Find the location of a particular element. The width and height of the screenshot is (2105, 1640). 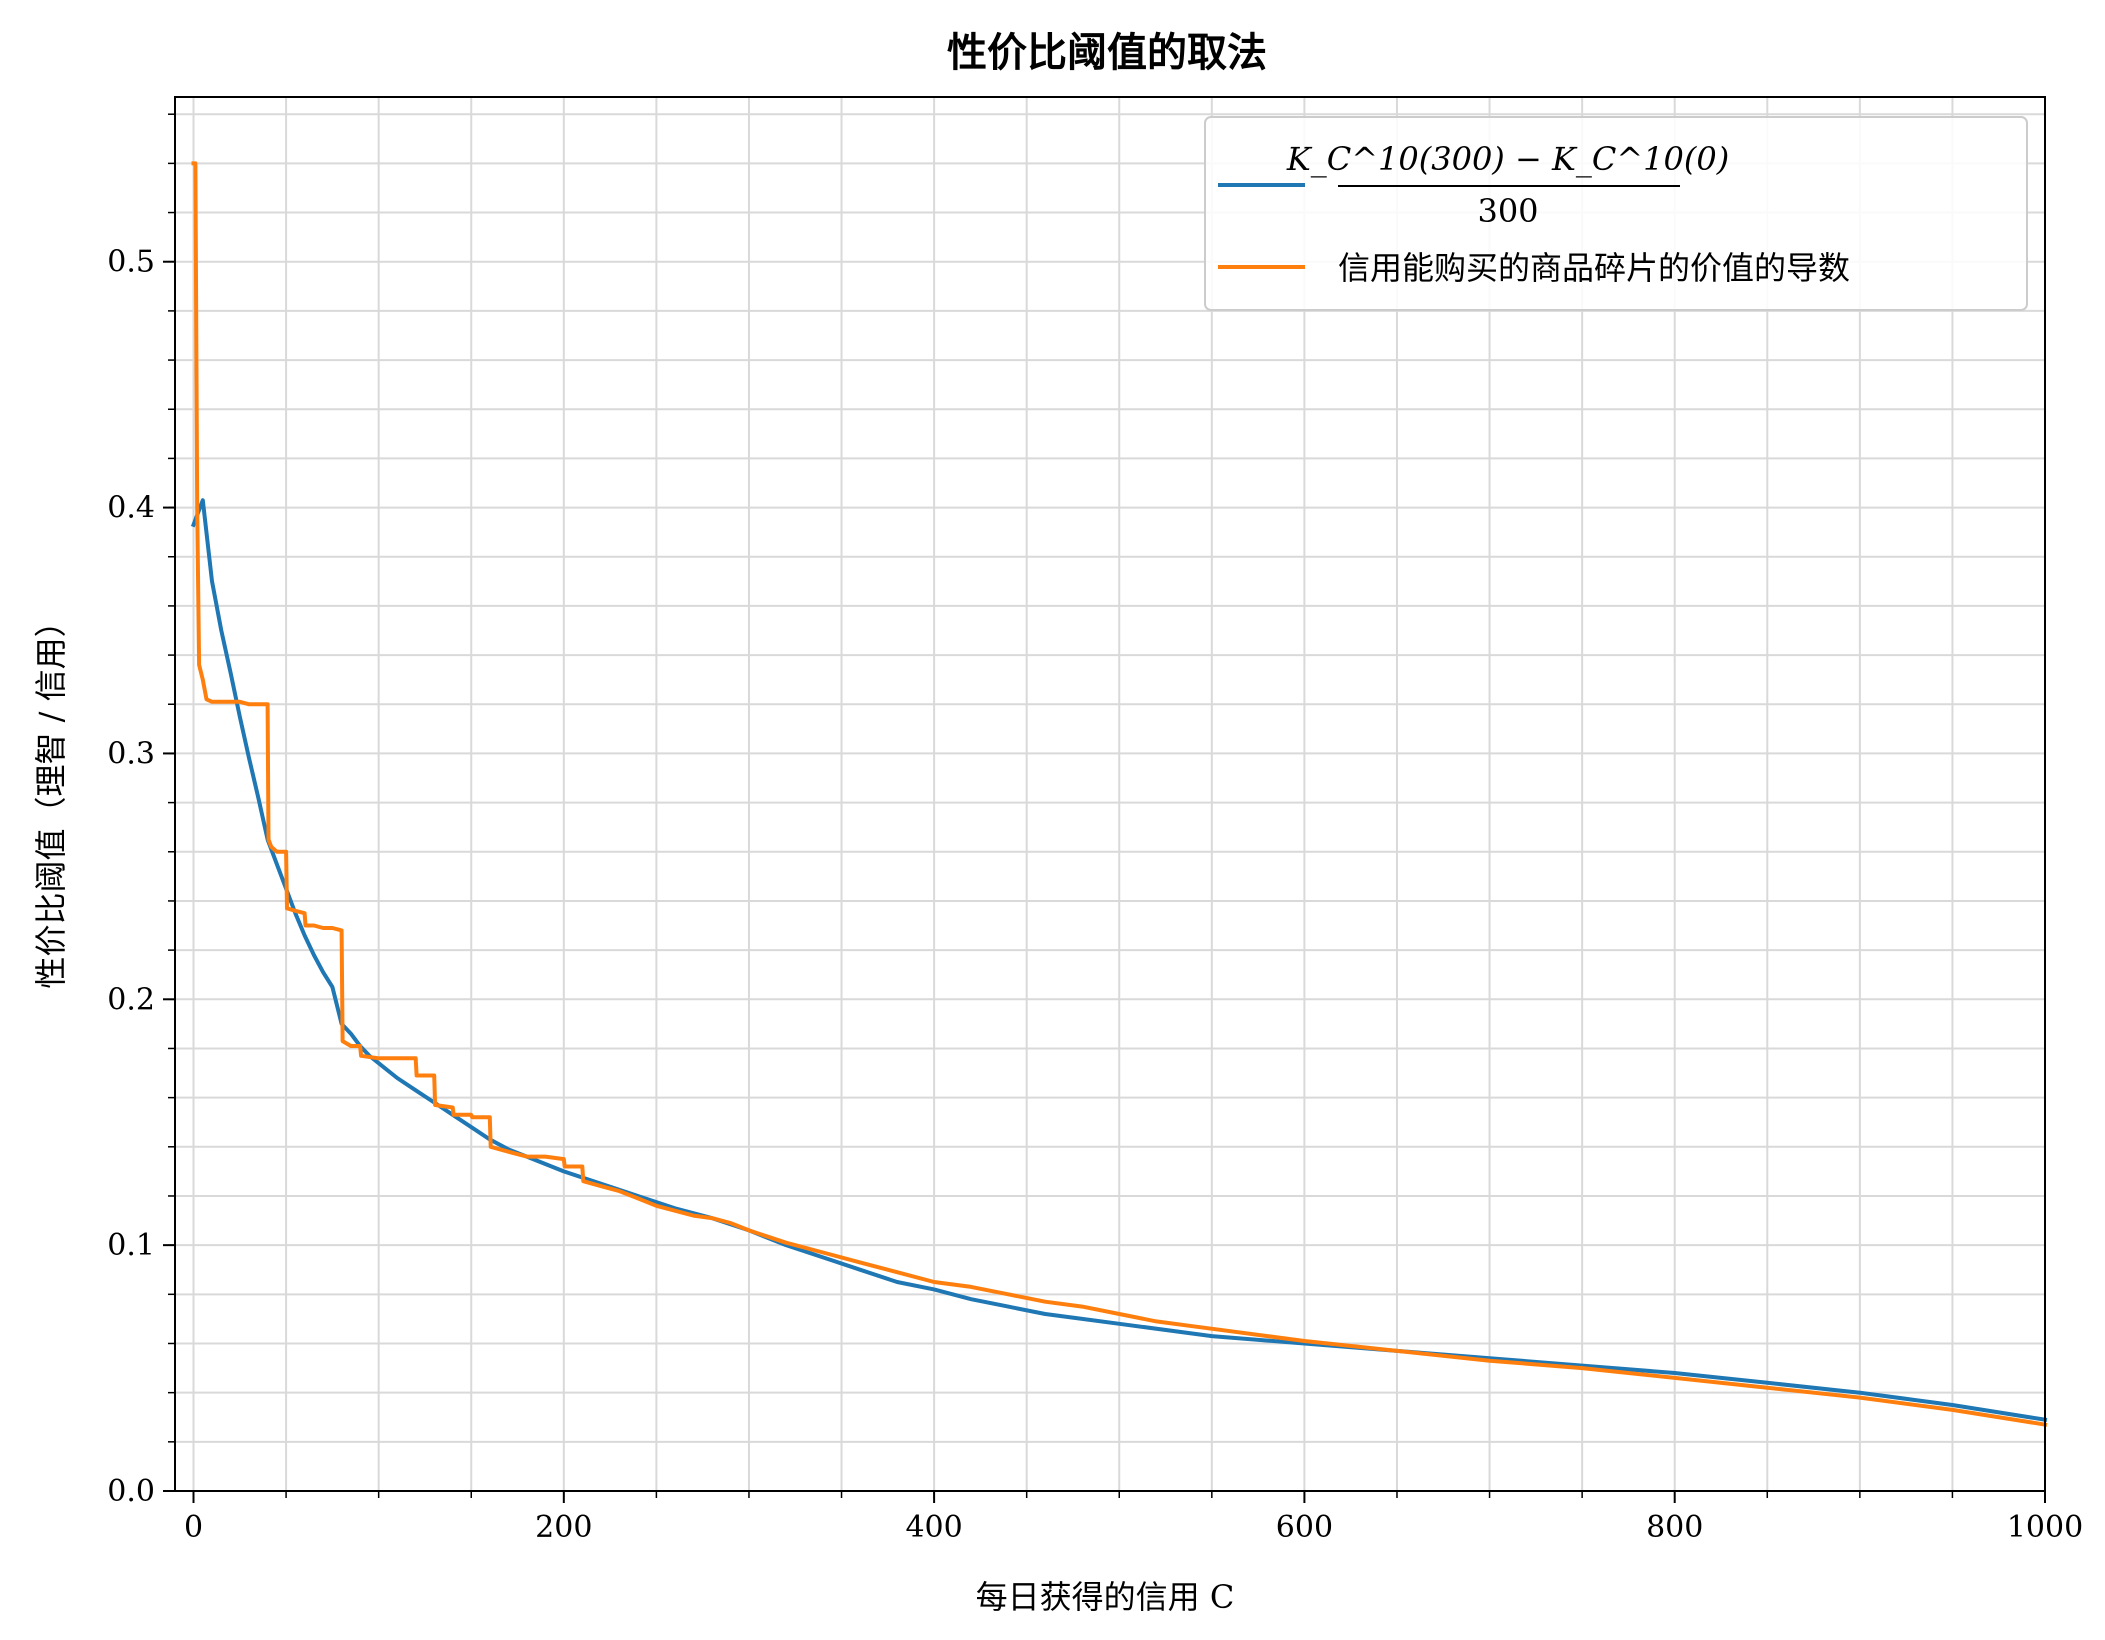

y-tick-label: 0.1 is located at coordinates (131, 1245).